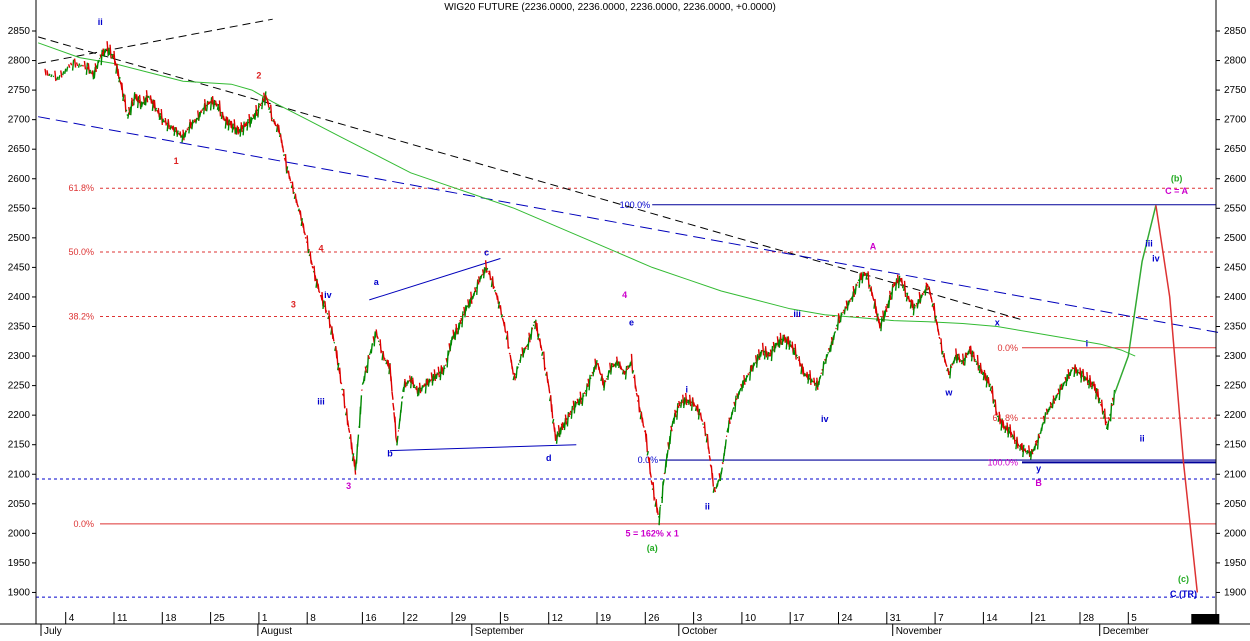  Describe the element at coordinates (686, 390) in the screenshot. I see `wave-label: i` at that location.